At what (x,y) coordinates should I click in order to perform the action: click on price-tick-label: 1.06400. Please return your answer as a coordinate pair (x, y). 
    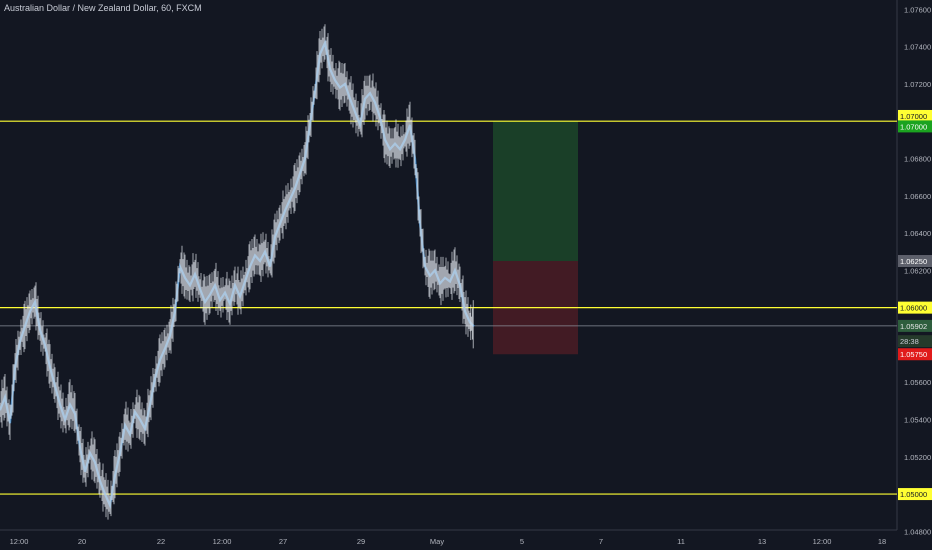
    Looking at the image, I should click on (917, 233).